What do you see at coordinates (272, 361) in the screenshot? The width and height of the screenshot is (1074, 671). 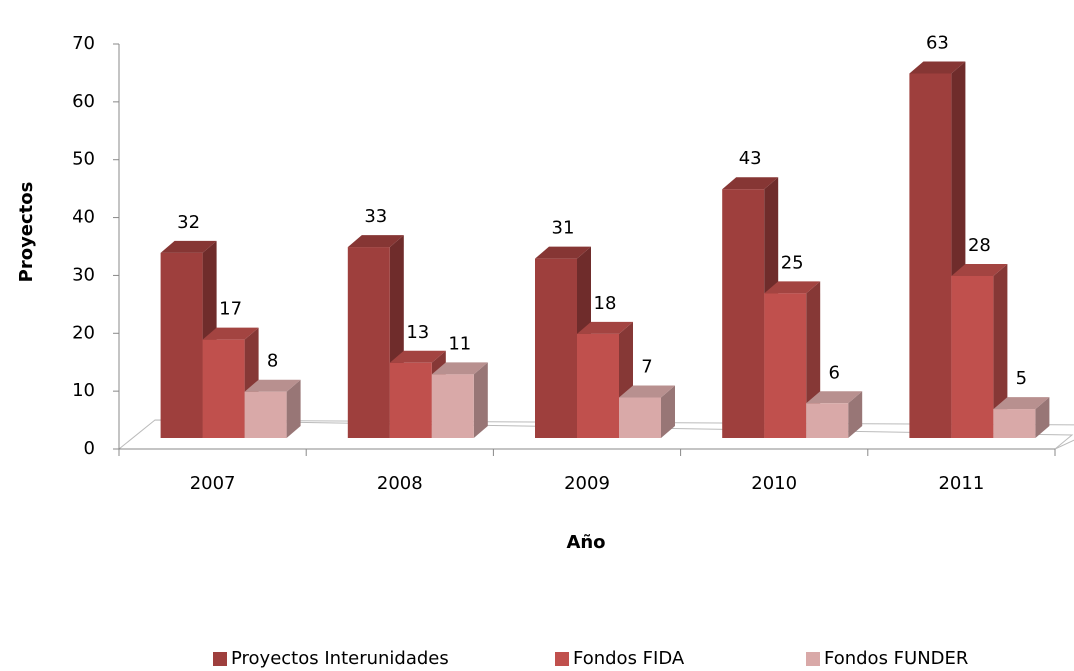 I see `data-label: 8` at bounding box center [272, 361].